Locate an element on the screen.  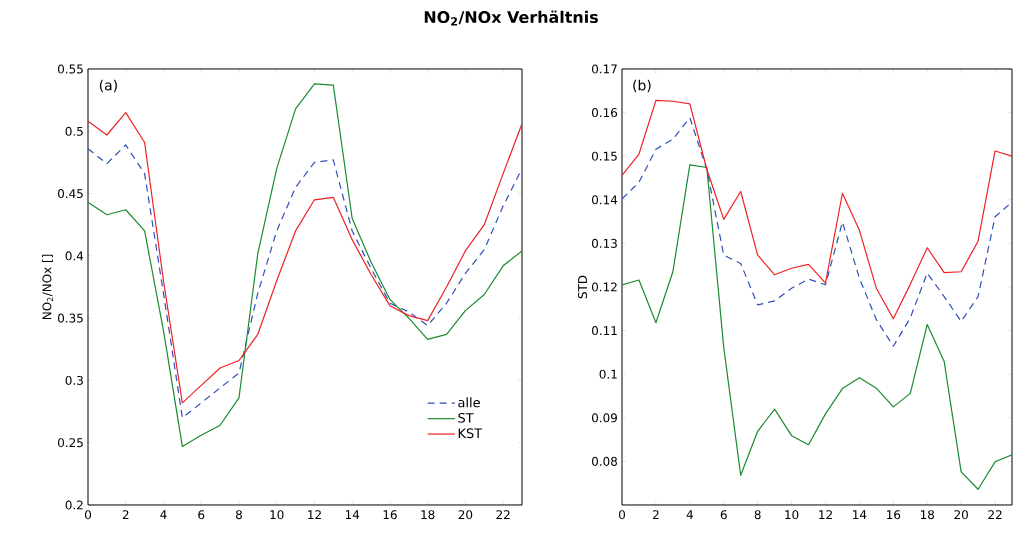
y-tick-label: 0.09 is located at coordinates (604, 418).